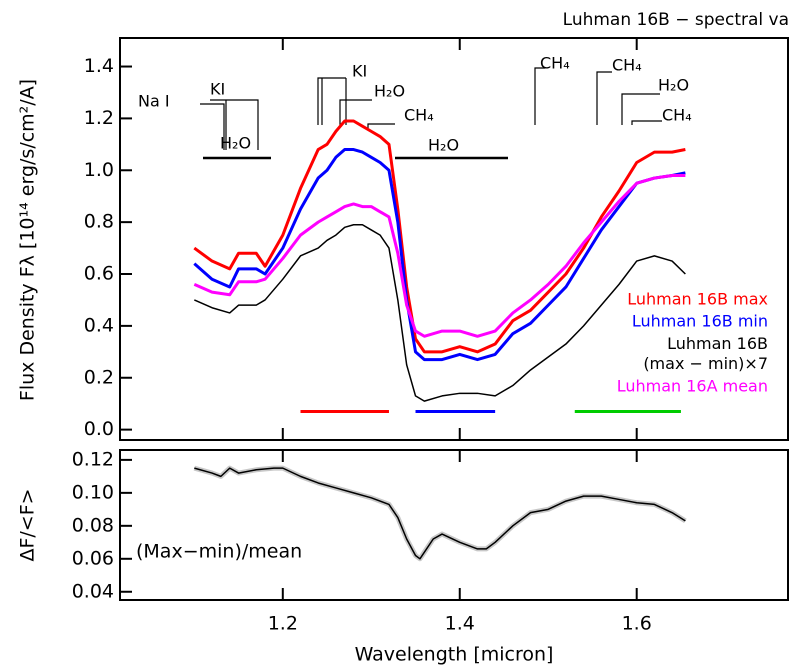 The width and height of the screenshot is (789, 670). What do you see at coordinates (700, 321) in the screenshot?
I see `legend-label: Luhman 16B min` at bounding box center [700, 321].